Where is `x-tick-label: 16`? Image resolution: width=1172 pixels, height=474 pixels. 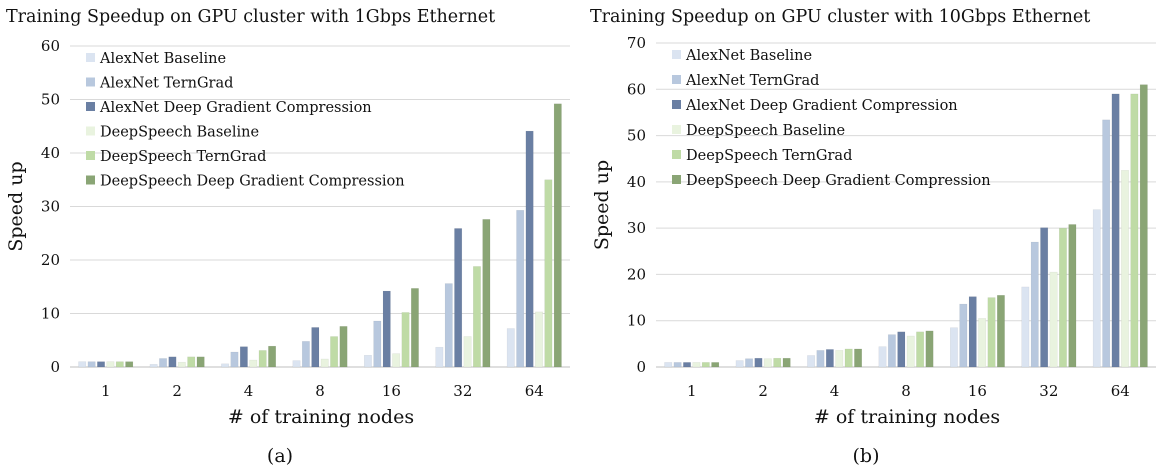
x-tick-label: 16 is located at coordinates (391, 391).